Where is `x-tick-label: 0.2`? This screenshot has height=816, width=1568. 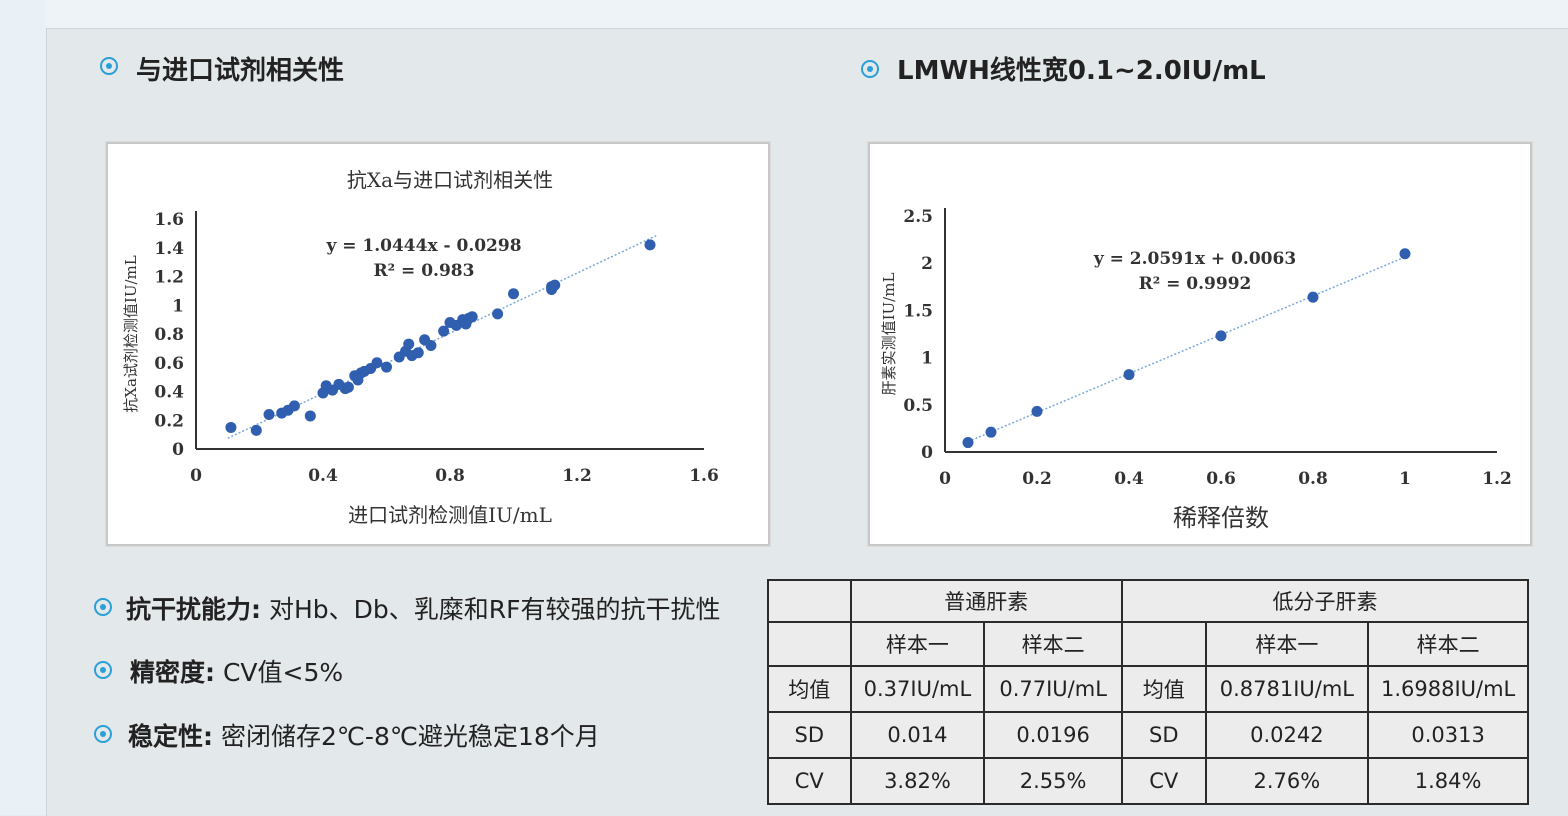
x-tick-label: 0.2 is located at coordinates (1037, 479).